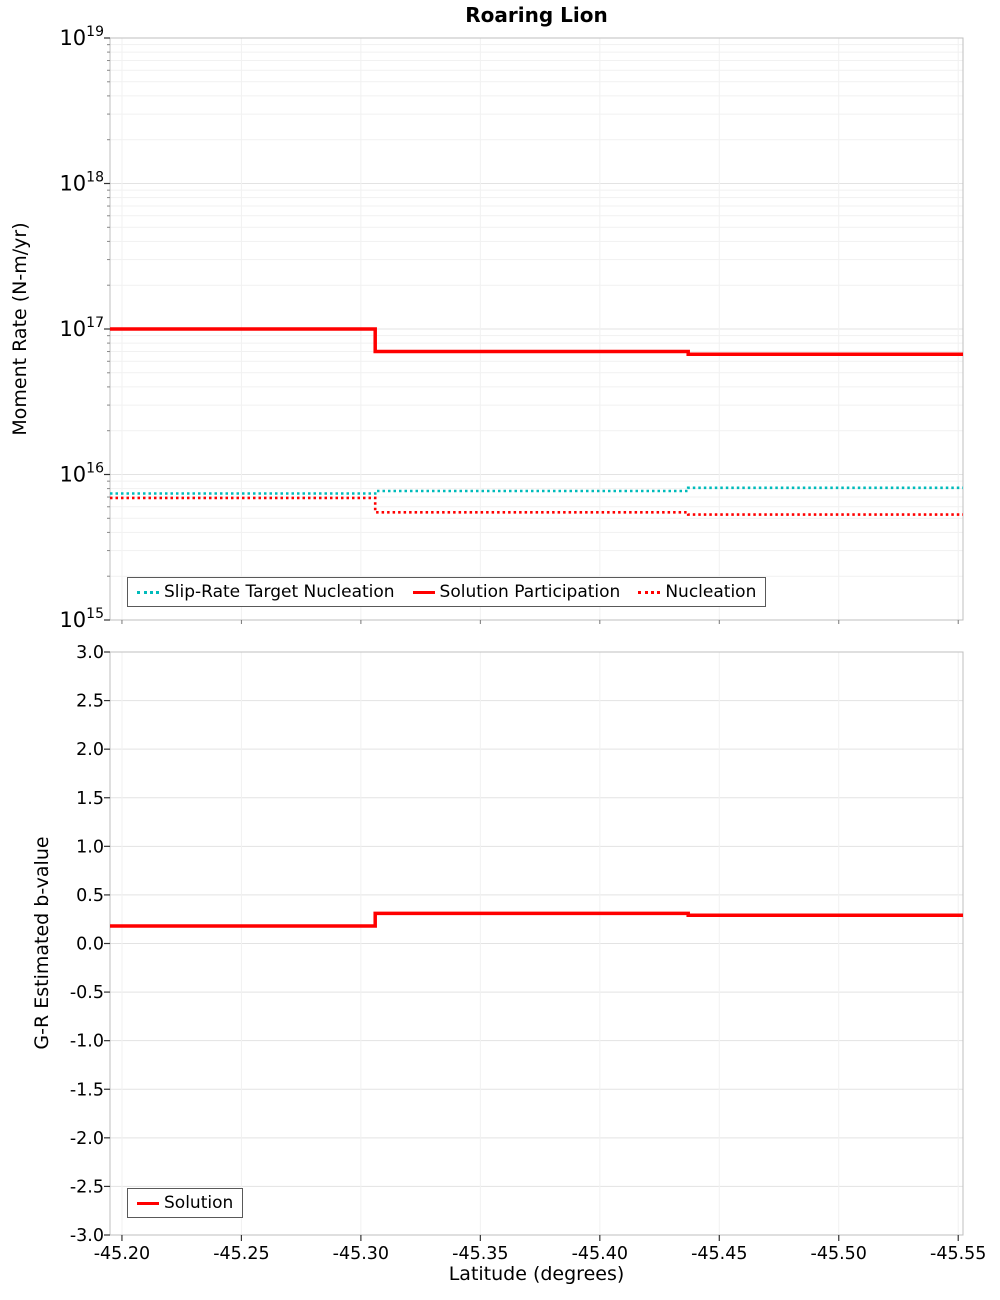 This screenshot has height=1300, width=1000. Describe the element at coordinates (279, 592) in the screenshot. I see `legend-label: Slip-Rate Target Nucleation` at that location.